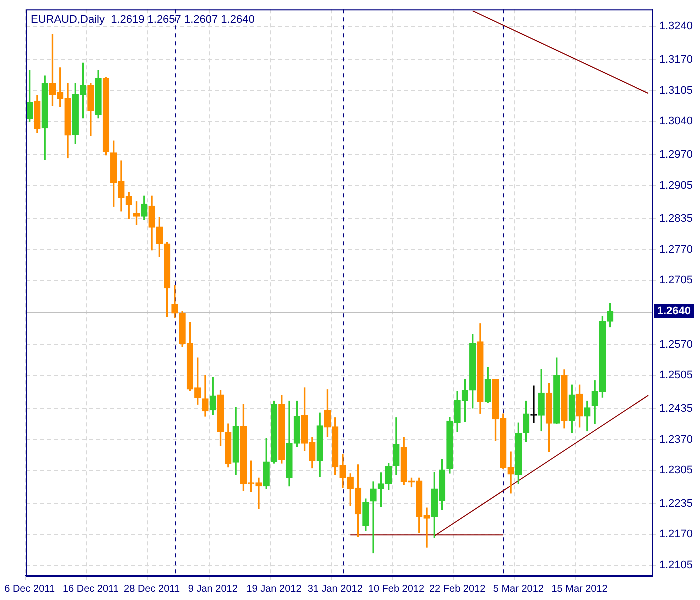 The image size is (700, 600). What do you see at coordinates (274, 589) in the screenshot?
I see `x-tick-label: 19 Jan 2012` at bounding box center [274, 589].